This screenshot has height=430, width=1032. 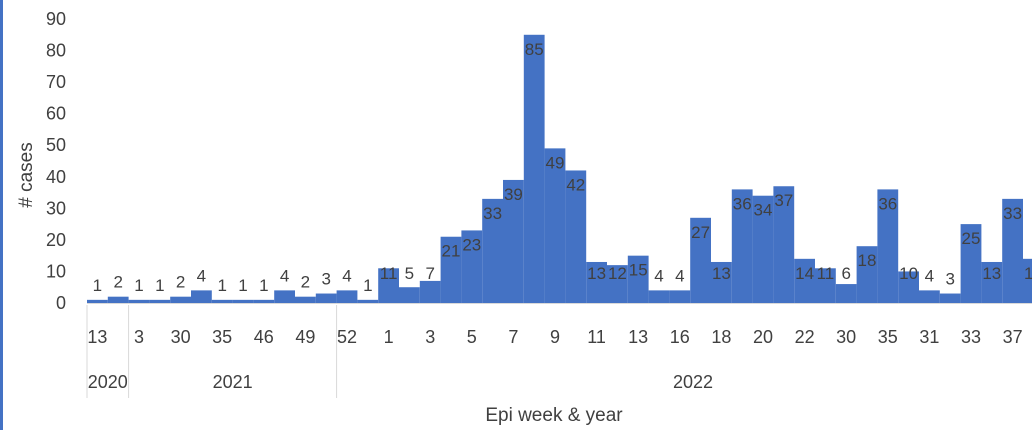 What do you see at coordinates (305, 337) in the screenshot?
I see `x-tick-label: 49` at bounding box center [305, 337].